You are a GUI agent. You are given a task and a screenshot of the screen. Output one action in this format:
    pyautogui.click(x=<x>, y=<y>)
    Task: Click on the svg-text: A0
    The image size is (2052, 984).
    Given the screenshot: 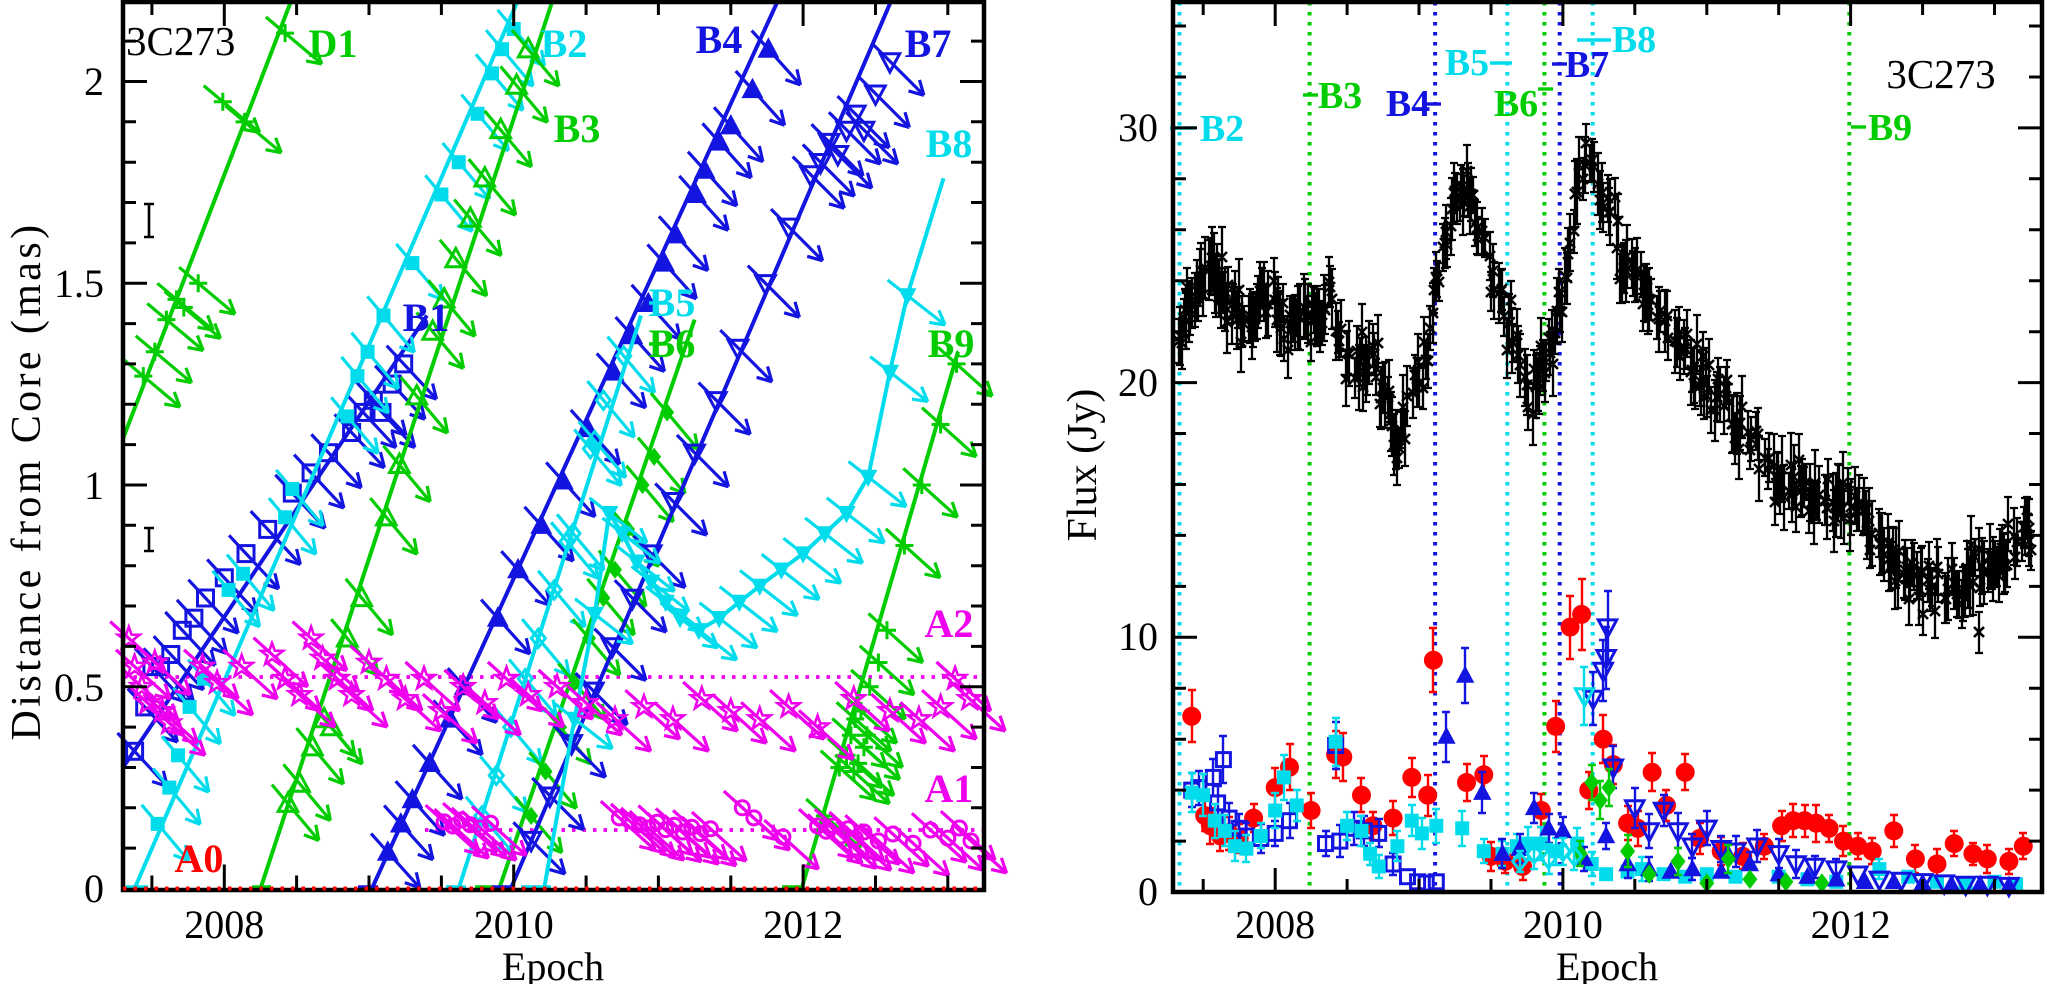 What is the action you would take?
    pyautogui.click(x=199, y=858)
    